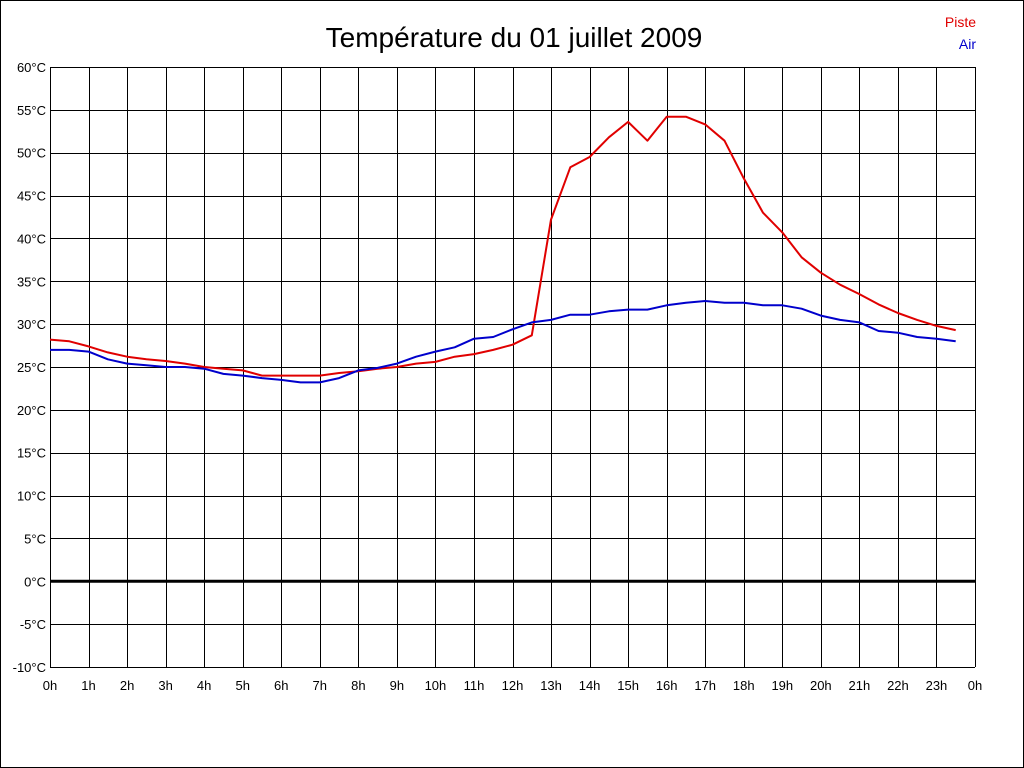 This screenshot has width=1024, height=768. What do you see at coordinates (782, 685) in the screenshot?
I see `x-tick-label: 19h` at bounding box center [782, 685].